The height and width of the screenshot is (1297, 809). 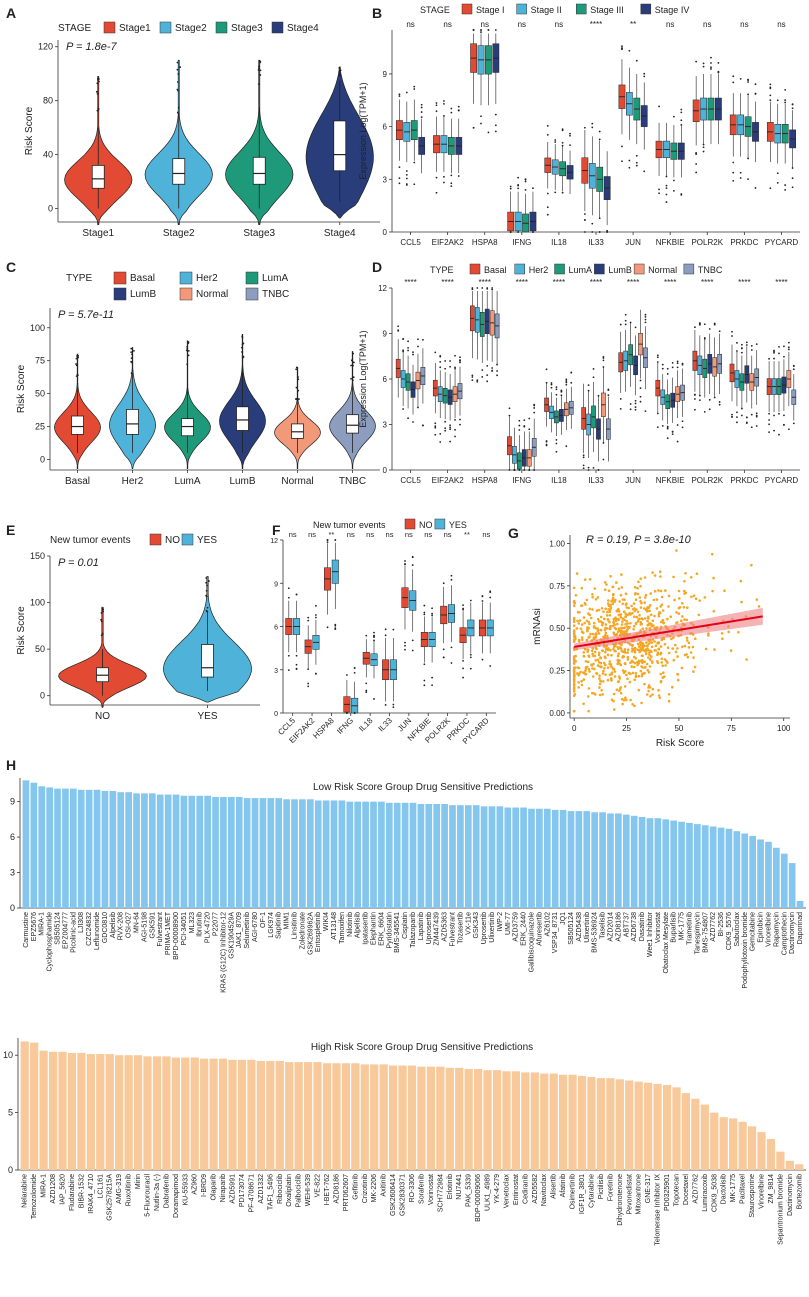 What do you see at coordinates (547, 924) in the screenshot?
I see `bar-label: AZ6102` at bounding box center [547, 924].